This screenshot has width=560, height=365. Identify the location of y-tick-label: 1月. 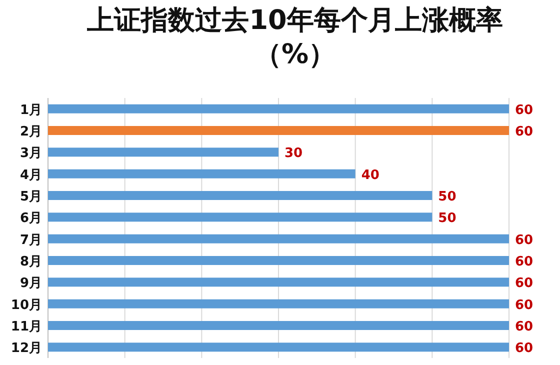
(31, 110).